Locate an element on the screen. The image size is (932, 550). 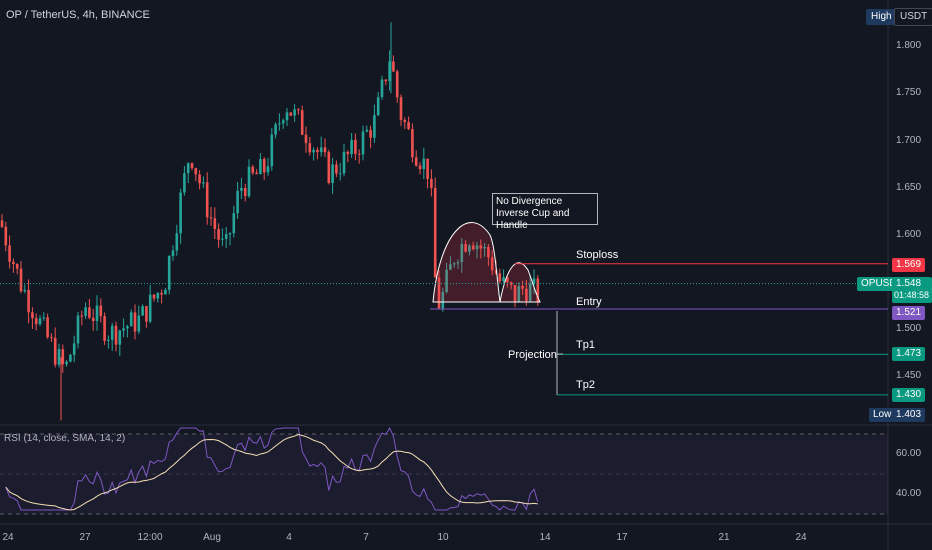
symbol-title: OP / TetherUS, 4h, BINANCE is located at coordinates (78, 15).